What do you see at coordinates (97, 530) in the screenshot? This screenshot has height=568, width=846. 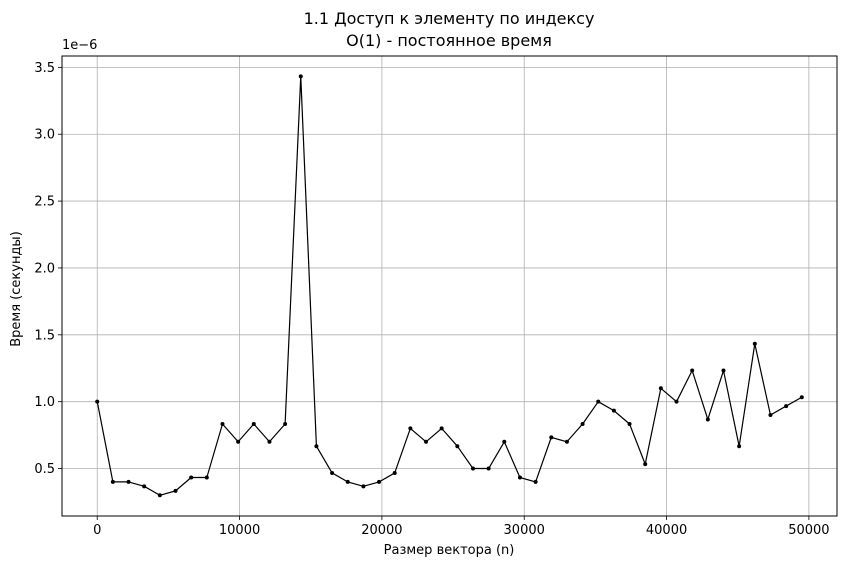 I see `x-tick-label: 0` at bounding box center [97, 530].